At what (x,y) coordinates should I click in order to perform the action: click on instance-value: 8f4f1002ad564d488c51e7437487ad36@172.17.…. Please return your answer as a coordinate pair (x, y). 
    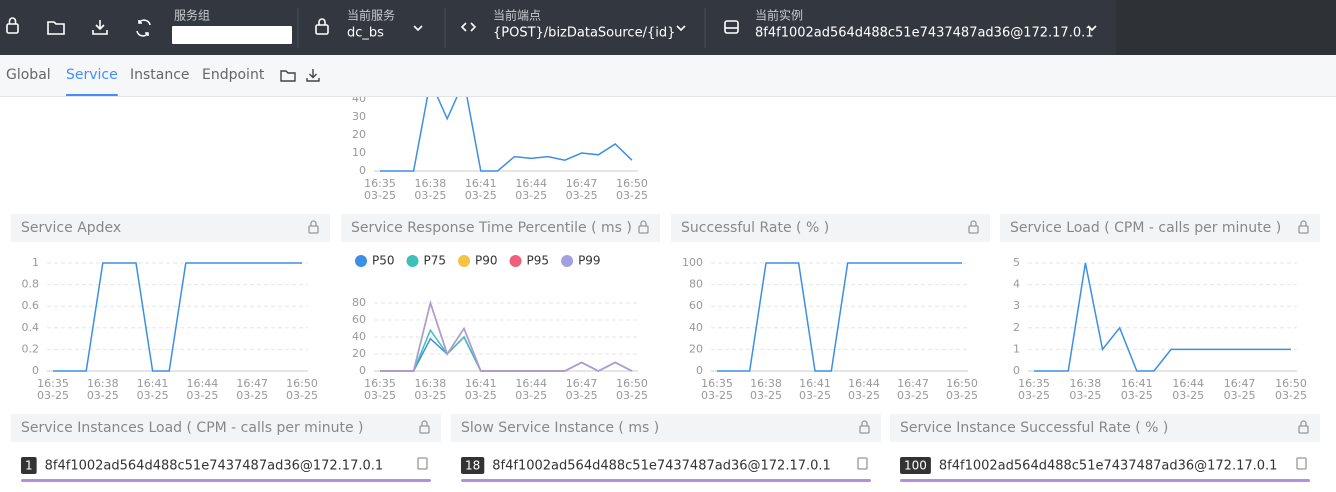
    Looking at the image, I should click on (924, 33).